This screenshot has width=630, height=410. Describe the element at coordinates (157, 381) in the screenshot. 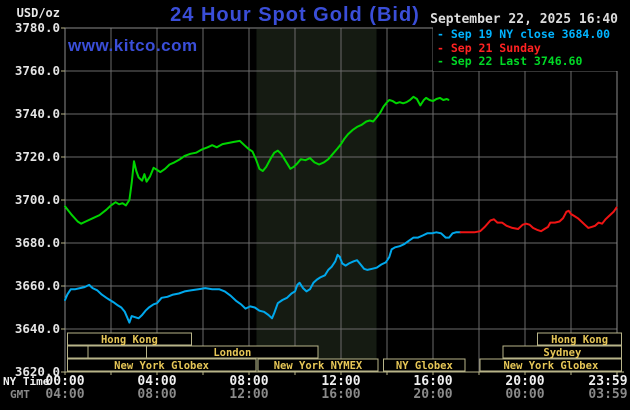

I see `ny-time-tick-label: 04:00` at that location.